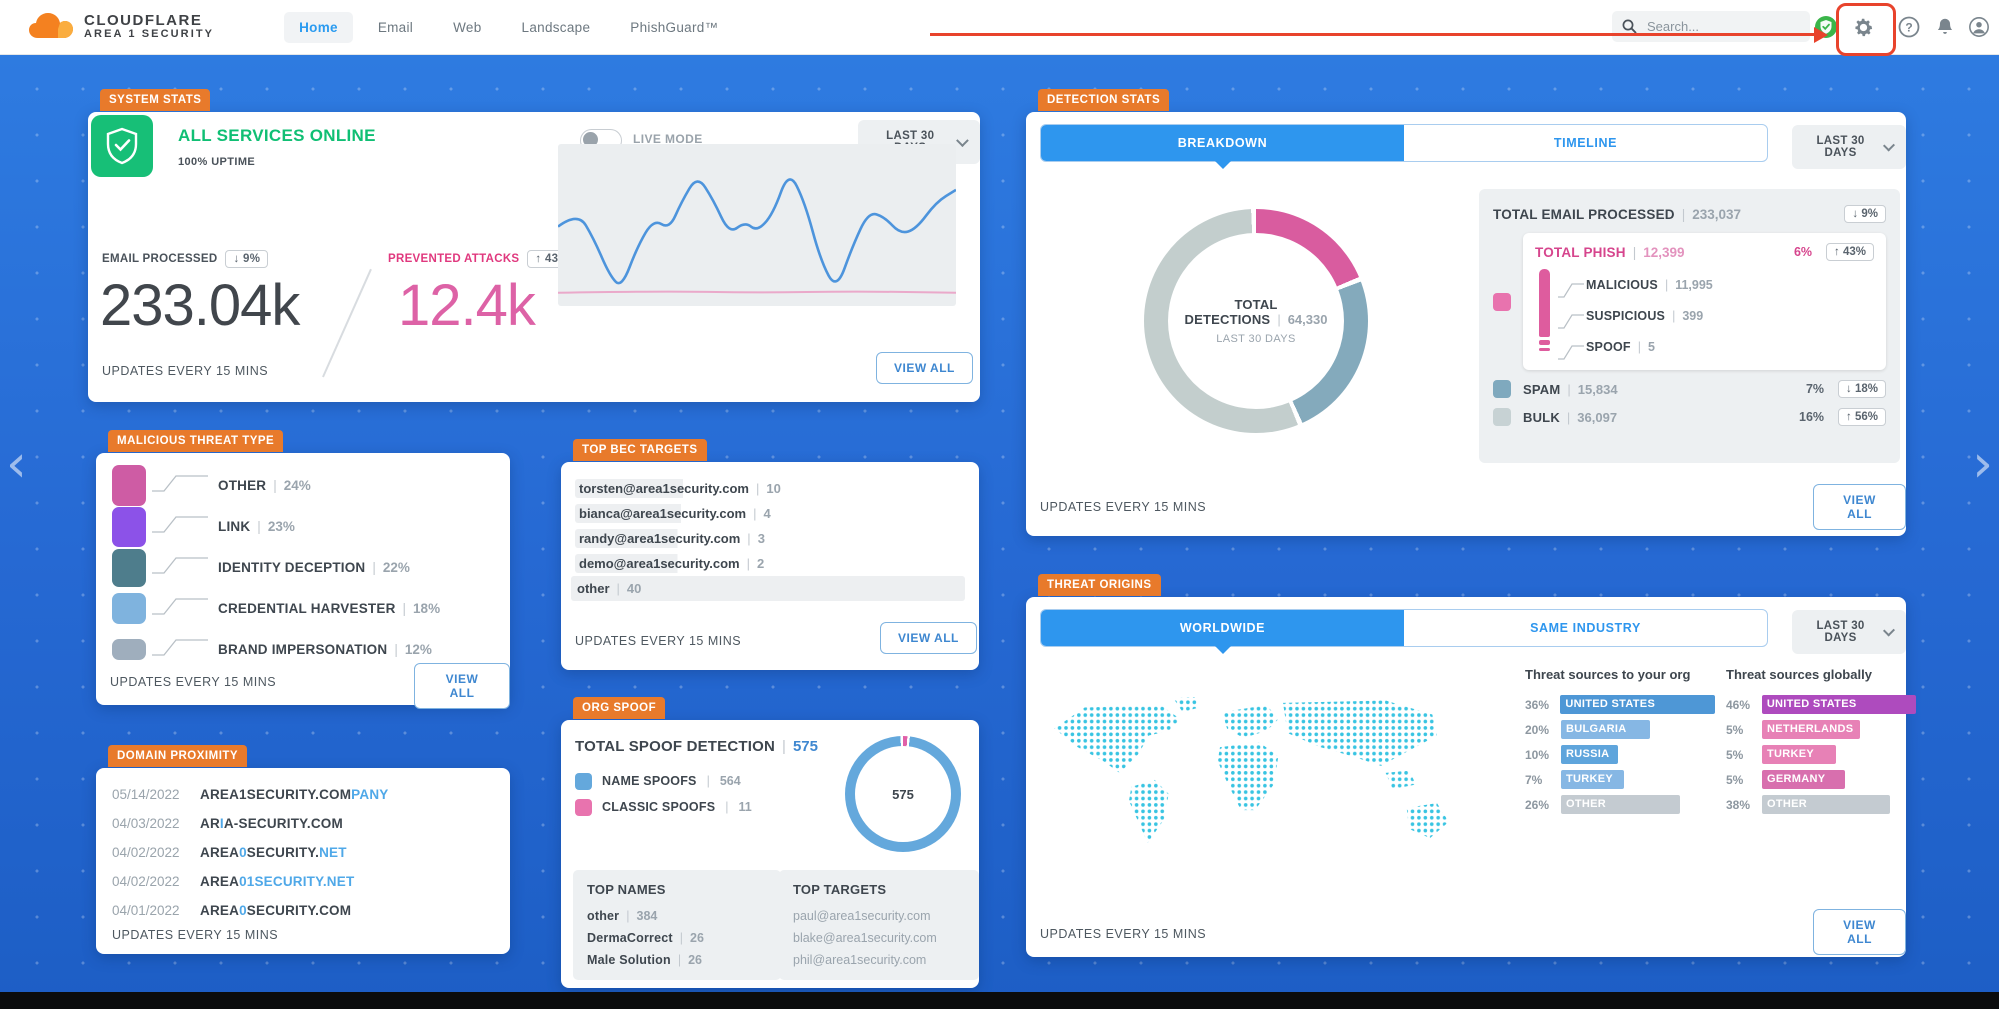  What do you see at coordinates (146, 910) in the screenshot?
I see `domain-date: 04/01/2022` at bounding box center [146, 910].